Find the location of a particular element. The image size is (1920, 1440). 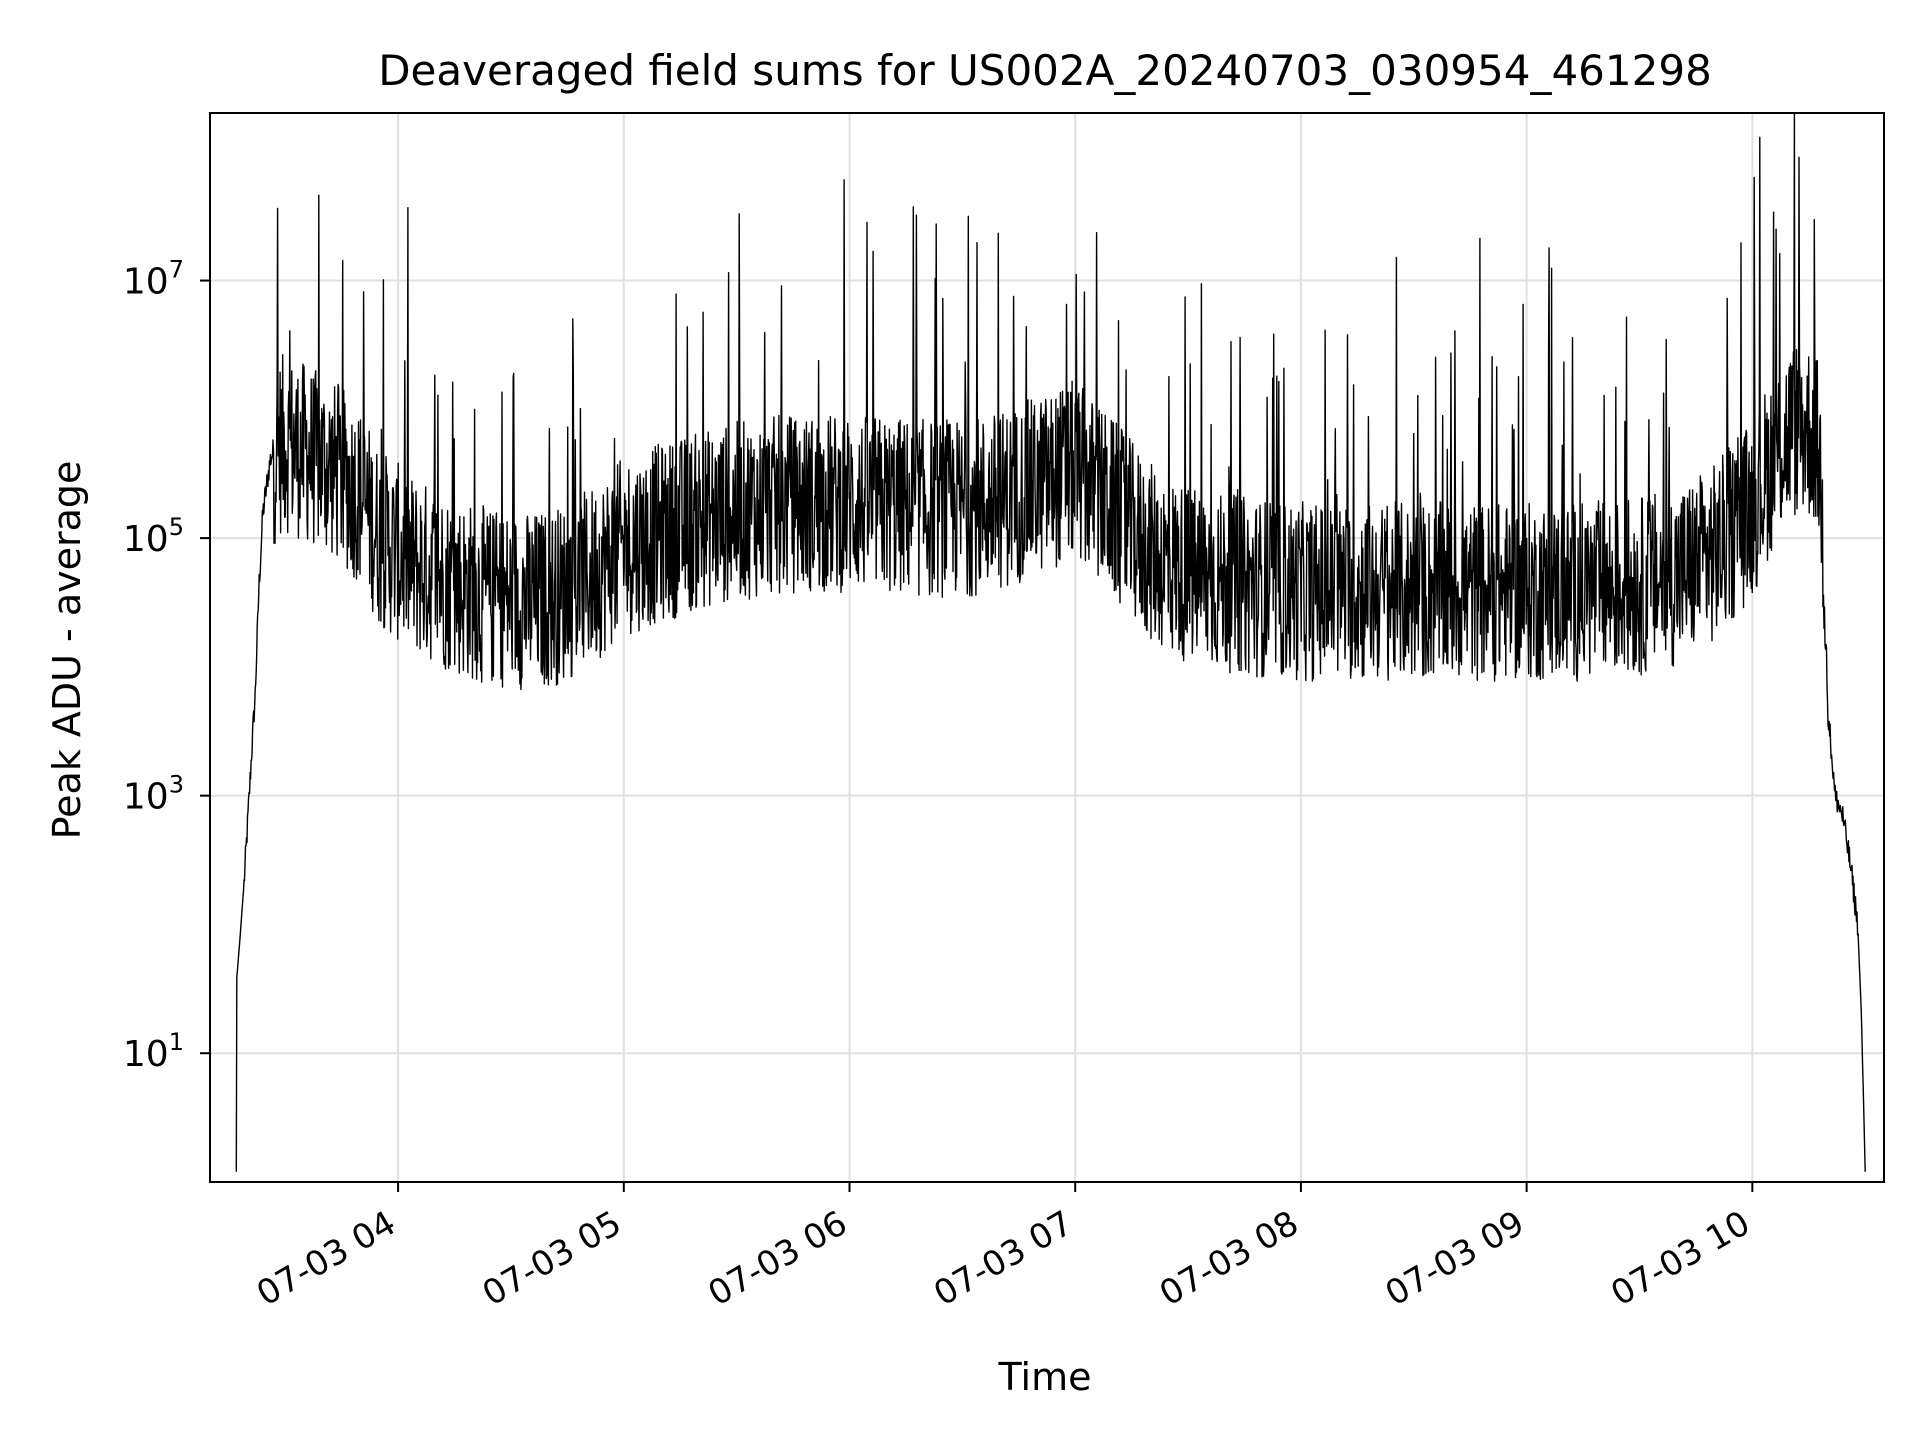

y-tick-exponent: 3 is located at coordinates (176, 785).